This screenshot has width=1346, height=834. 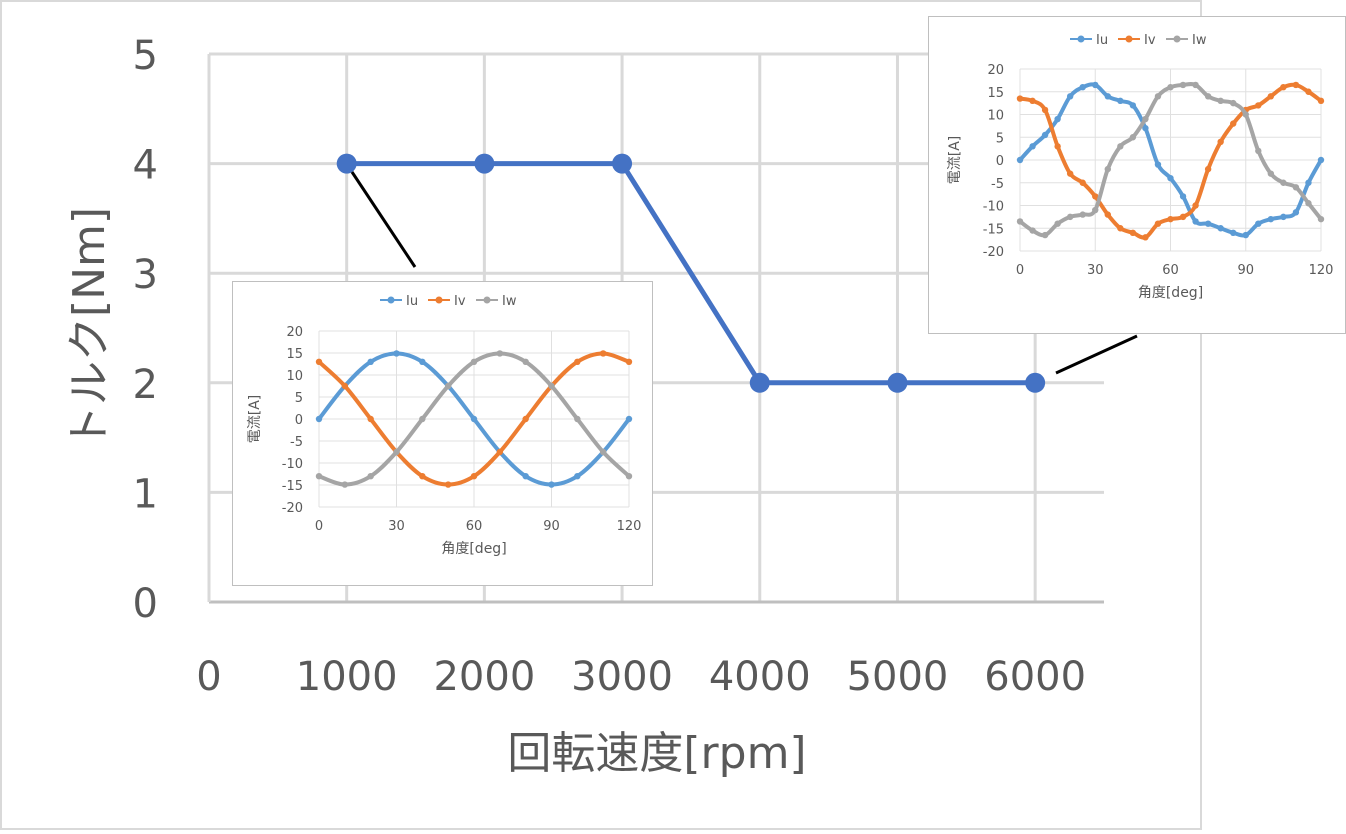 What do you see at coordinates (292, 508) in the screenshot?
I see `inset-y-tick-label: -20` at bounding box center [292, 508].